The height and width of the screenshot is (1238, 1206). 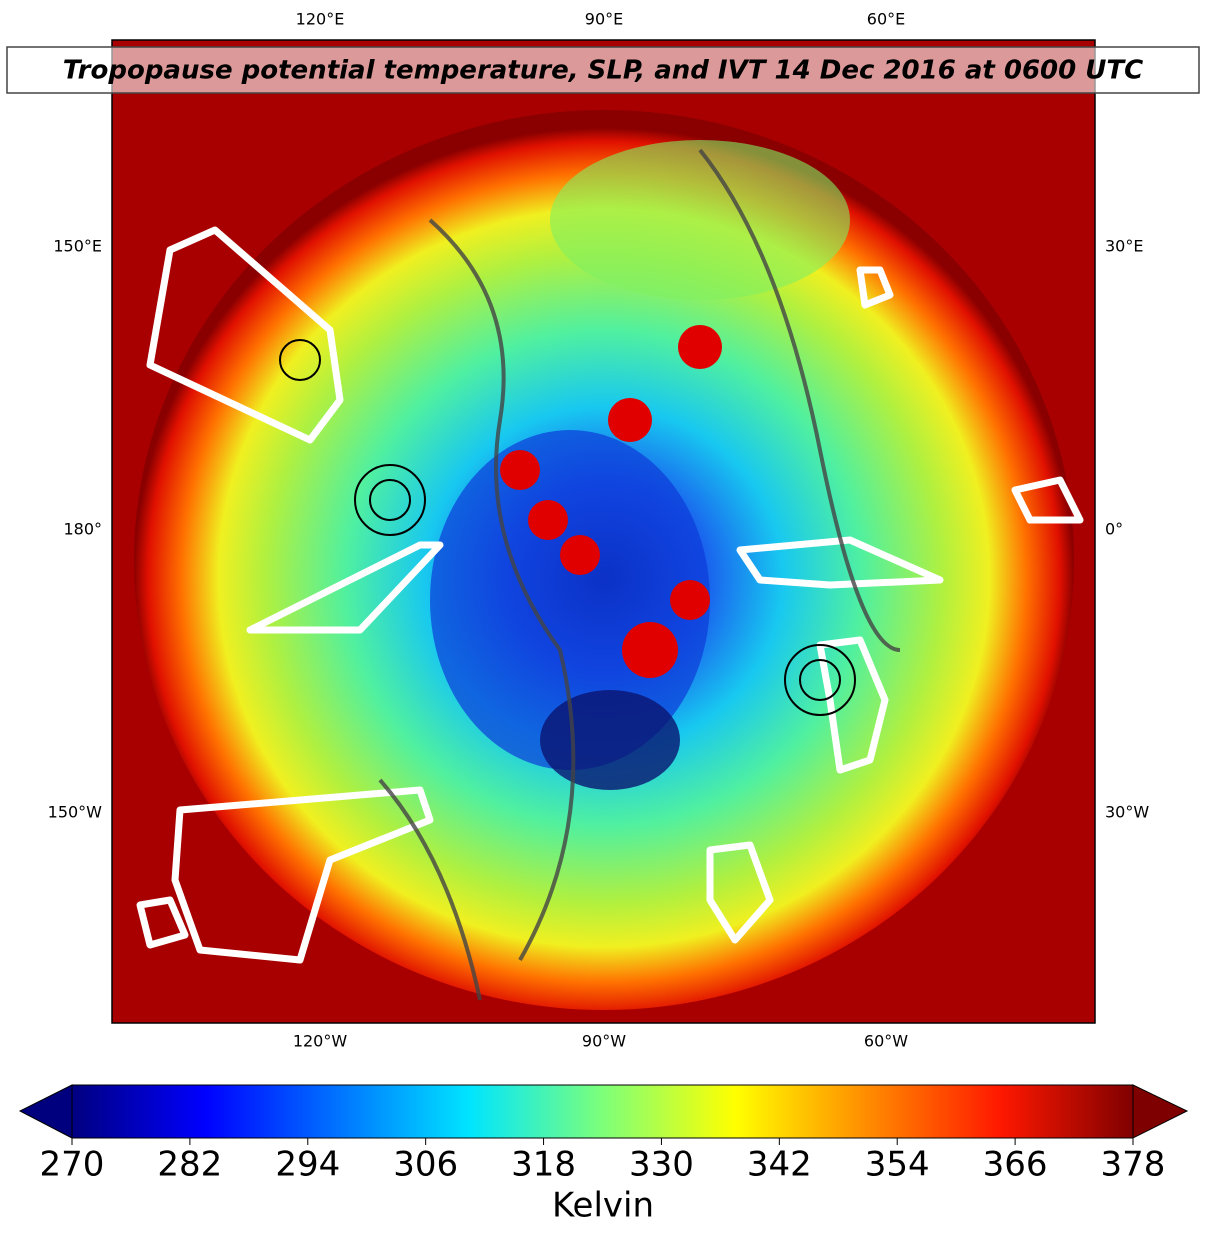 I want to click on colorbar-tick-label: 306, so click(x=425, y=1165).